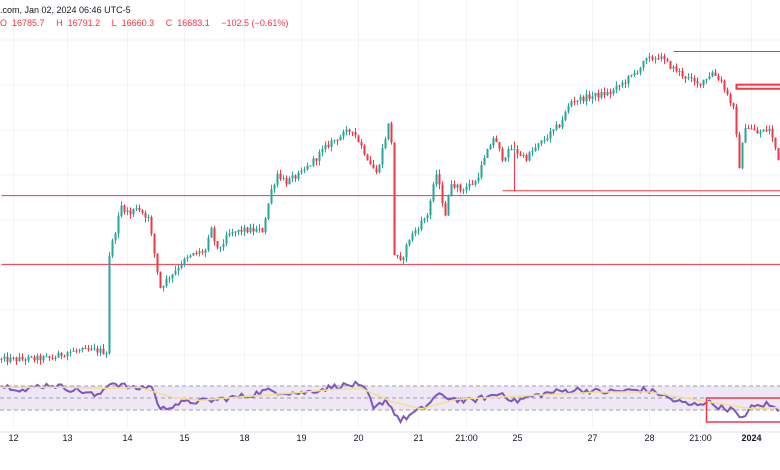 The width and height of the screenshot is (780, 470). Describe the element at coordinates (358, 438) in the screenshot. I see `time-axis-tick-label: 20` at that location.